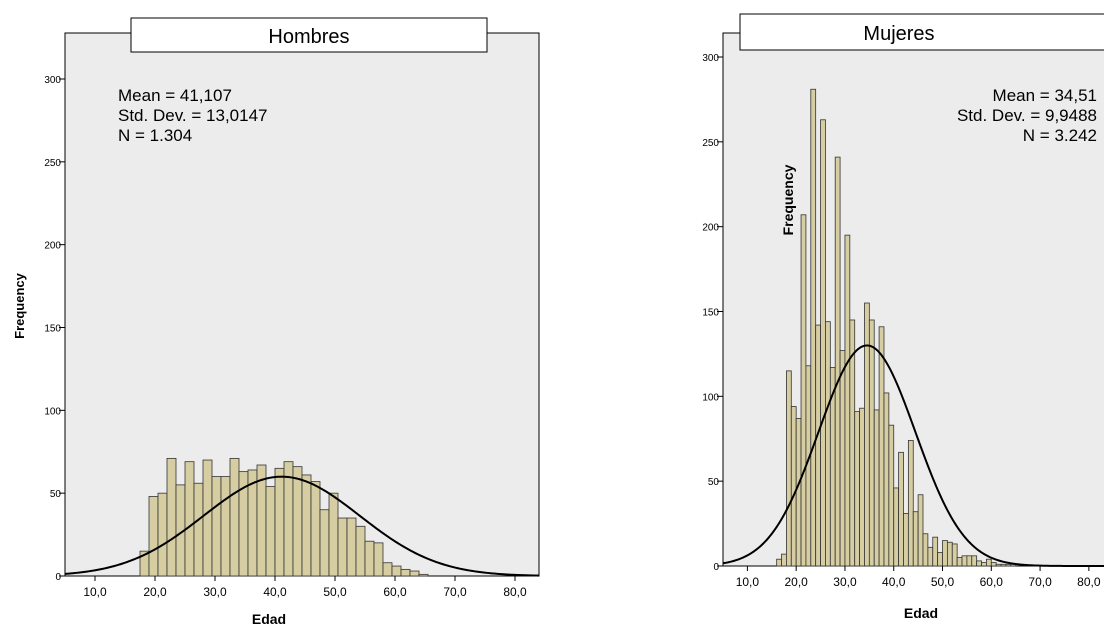 The height and width of the screenshot is (632, 1104). I want to click on x-tick-label: 50,0, so click(943, 582).